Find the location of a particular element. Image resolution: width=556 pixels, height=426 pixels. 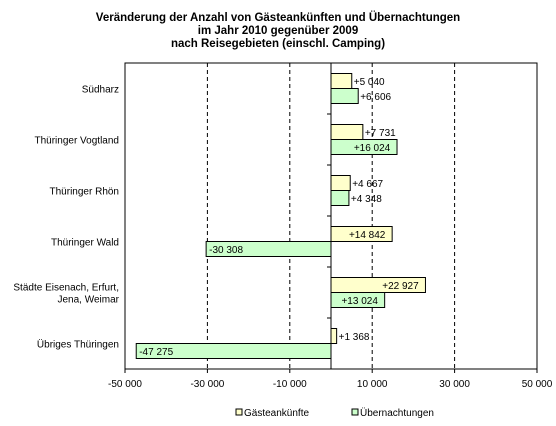

x-tick-label: 10 000 is located at coordinates (372, 384).